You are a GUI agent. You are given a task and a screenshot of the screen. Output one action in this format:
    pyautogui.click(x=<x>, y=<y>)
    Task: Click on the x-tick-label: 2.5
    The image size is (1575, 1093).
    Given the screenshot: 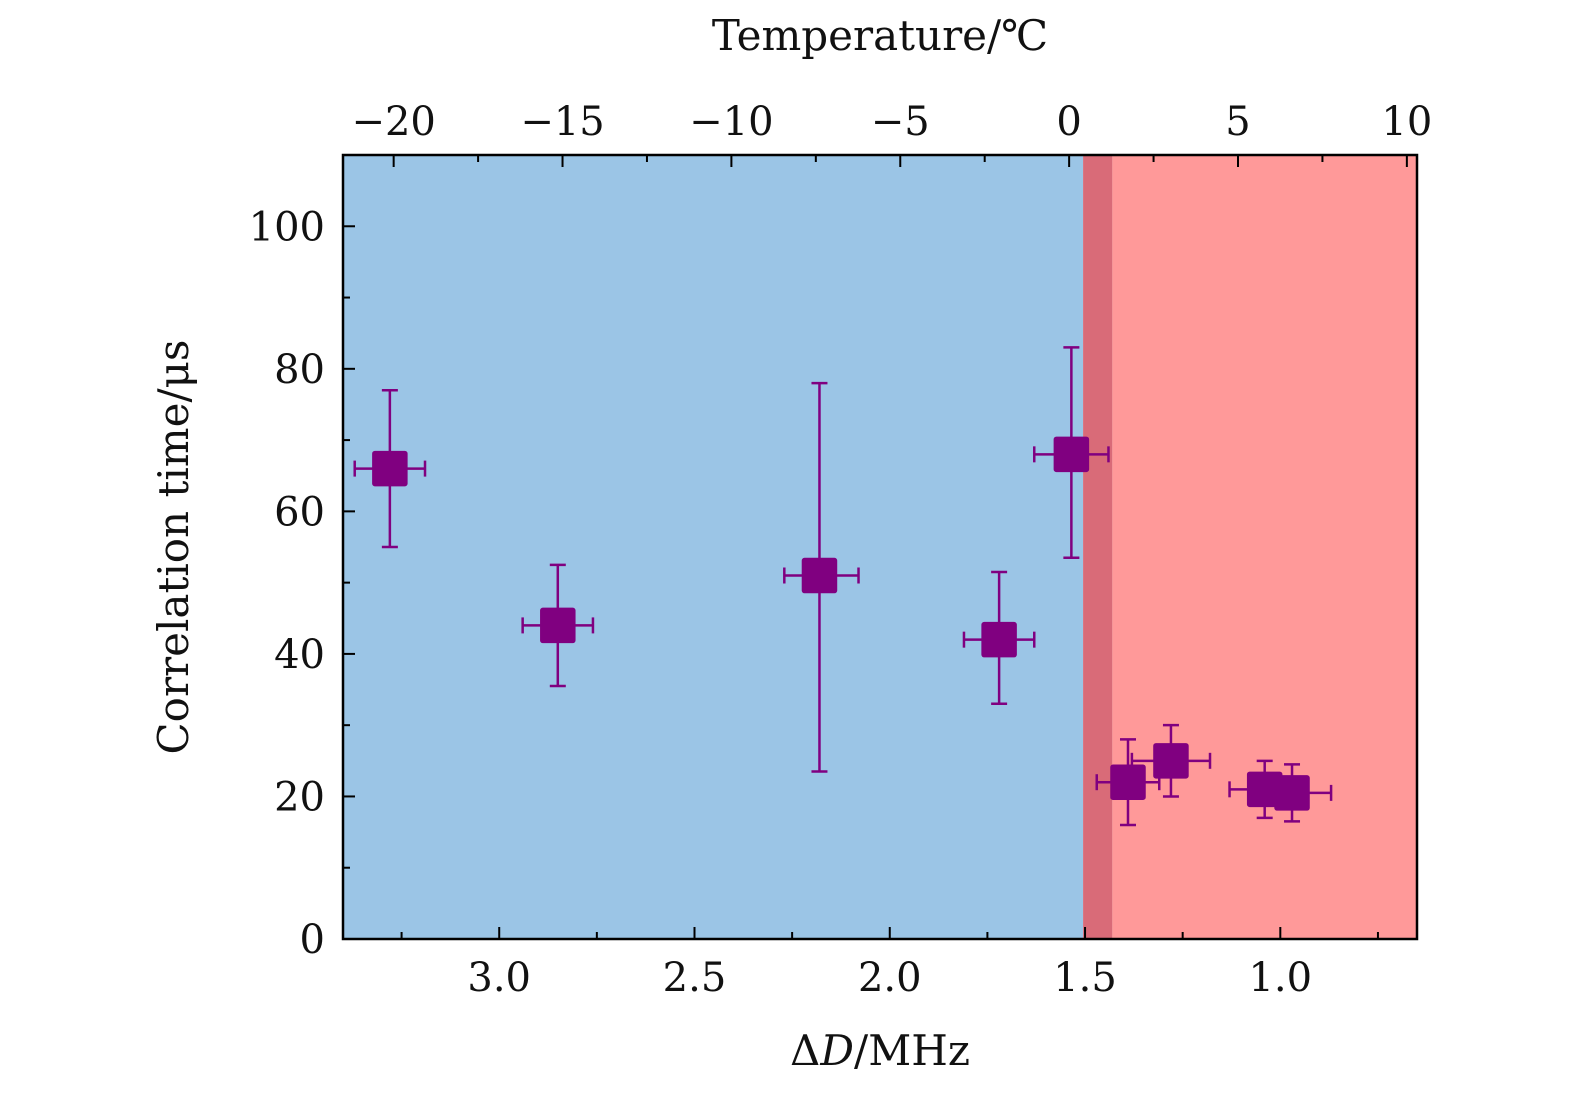 What is the action you would take?
    pyautogui.click(x=695, y=978)
    